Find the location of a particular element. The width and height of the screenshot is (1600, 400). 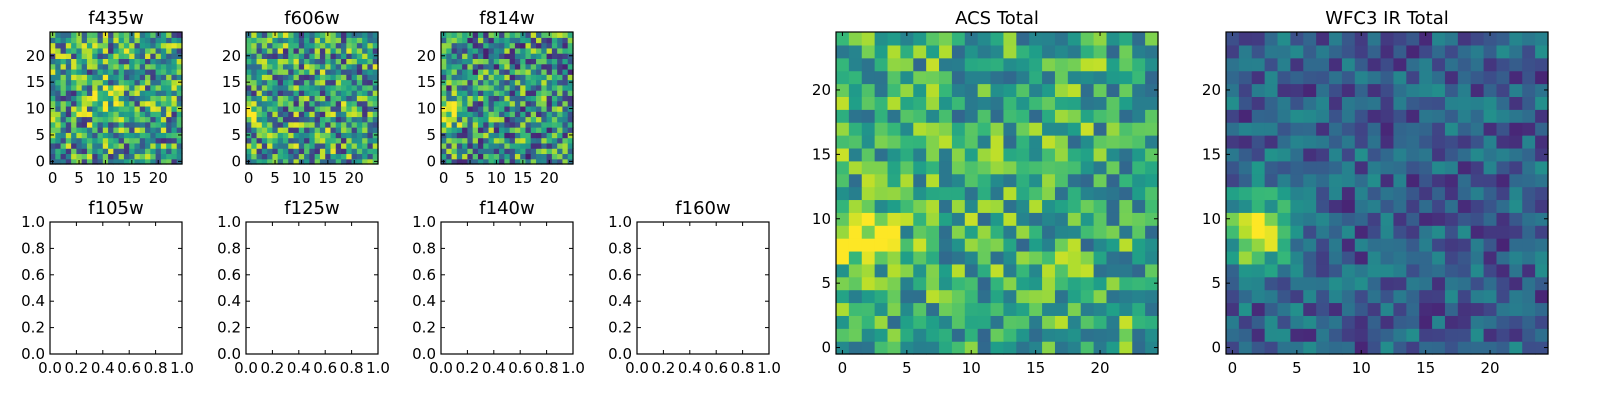

x-tick-label: 0.8 is located at coordinates (547, 368).